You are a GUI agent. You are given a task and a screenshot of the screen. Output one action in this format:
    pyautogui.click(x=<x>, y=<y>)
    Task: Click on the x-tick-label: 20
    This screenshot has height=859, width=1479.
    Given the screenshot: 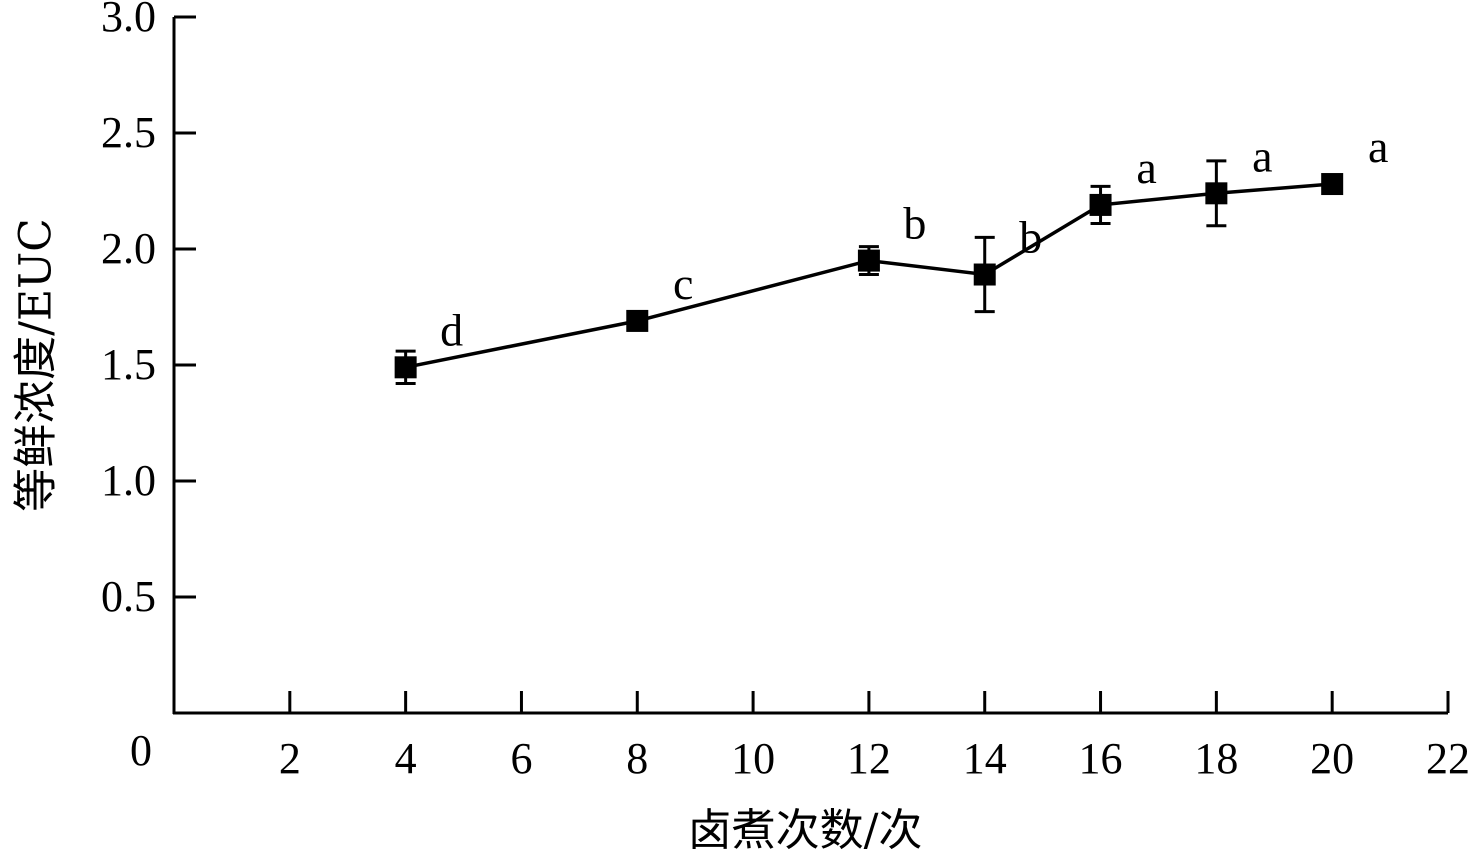 What is the action you would take?
    pyautogui.click(x=1332, y=758)
    